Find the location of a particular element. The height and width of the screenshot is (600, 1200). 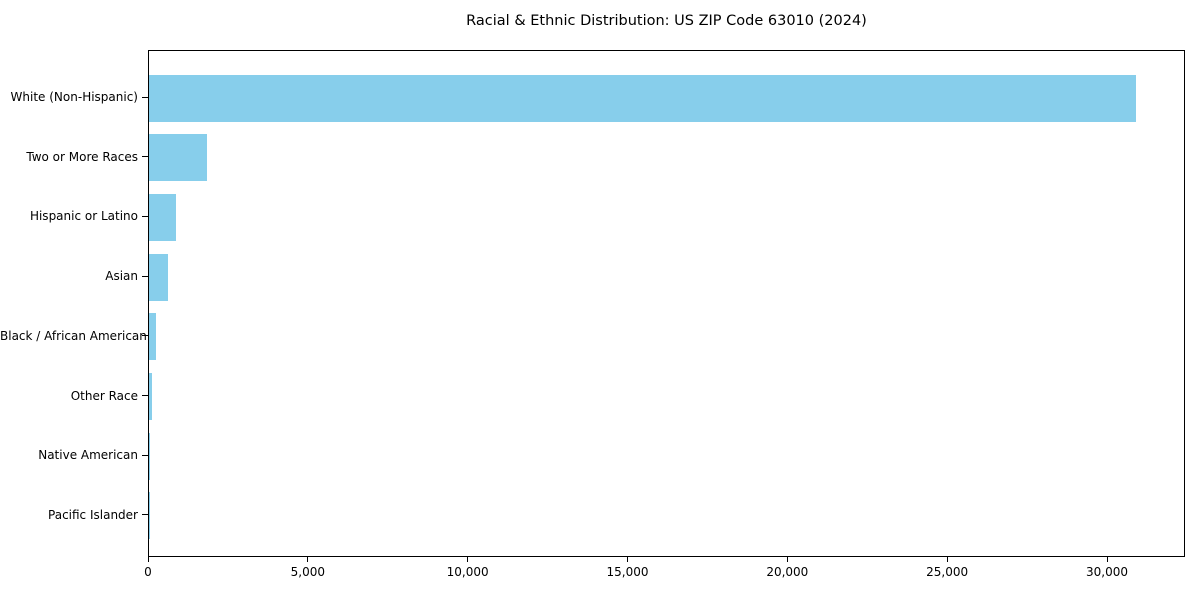

x-tick-label: 0 is located at coordinates (148, 572).